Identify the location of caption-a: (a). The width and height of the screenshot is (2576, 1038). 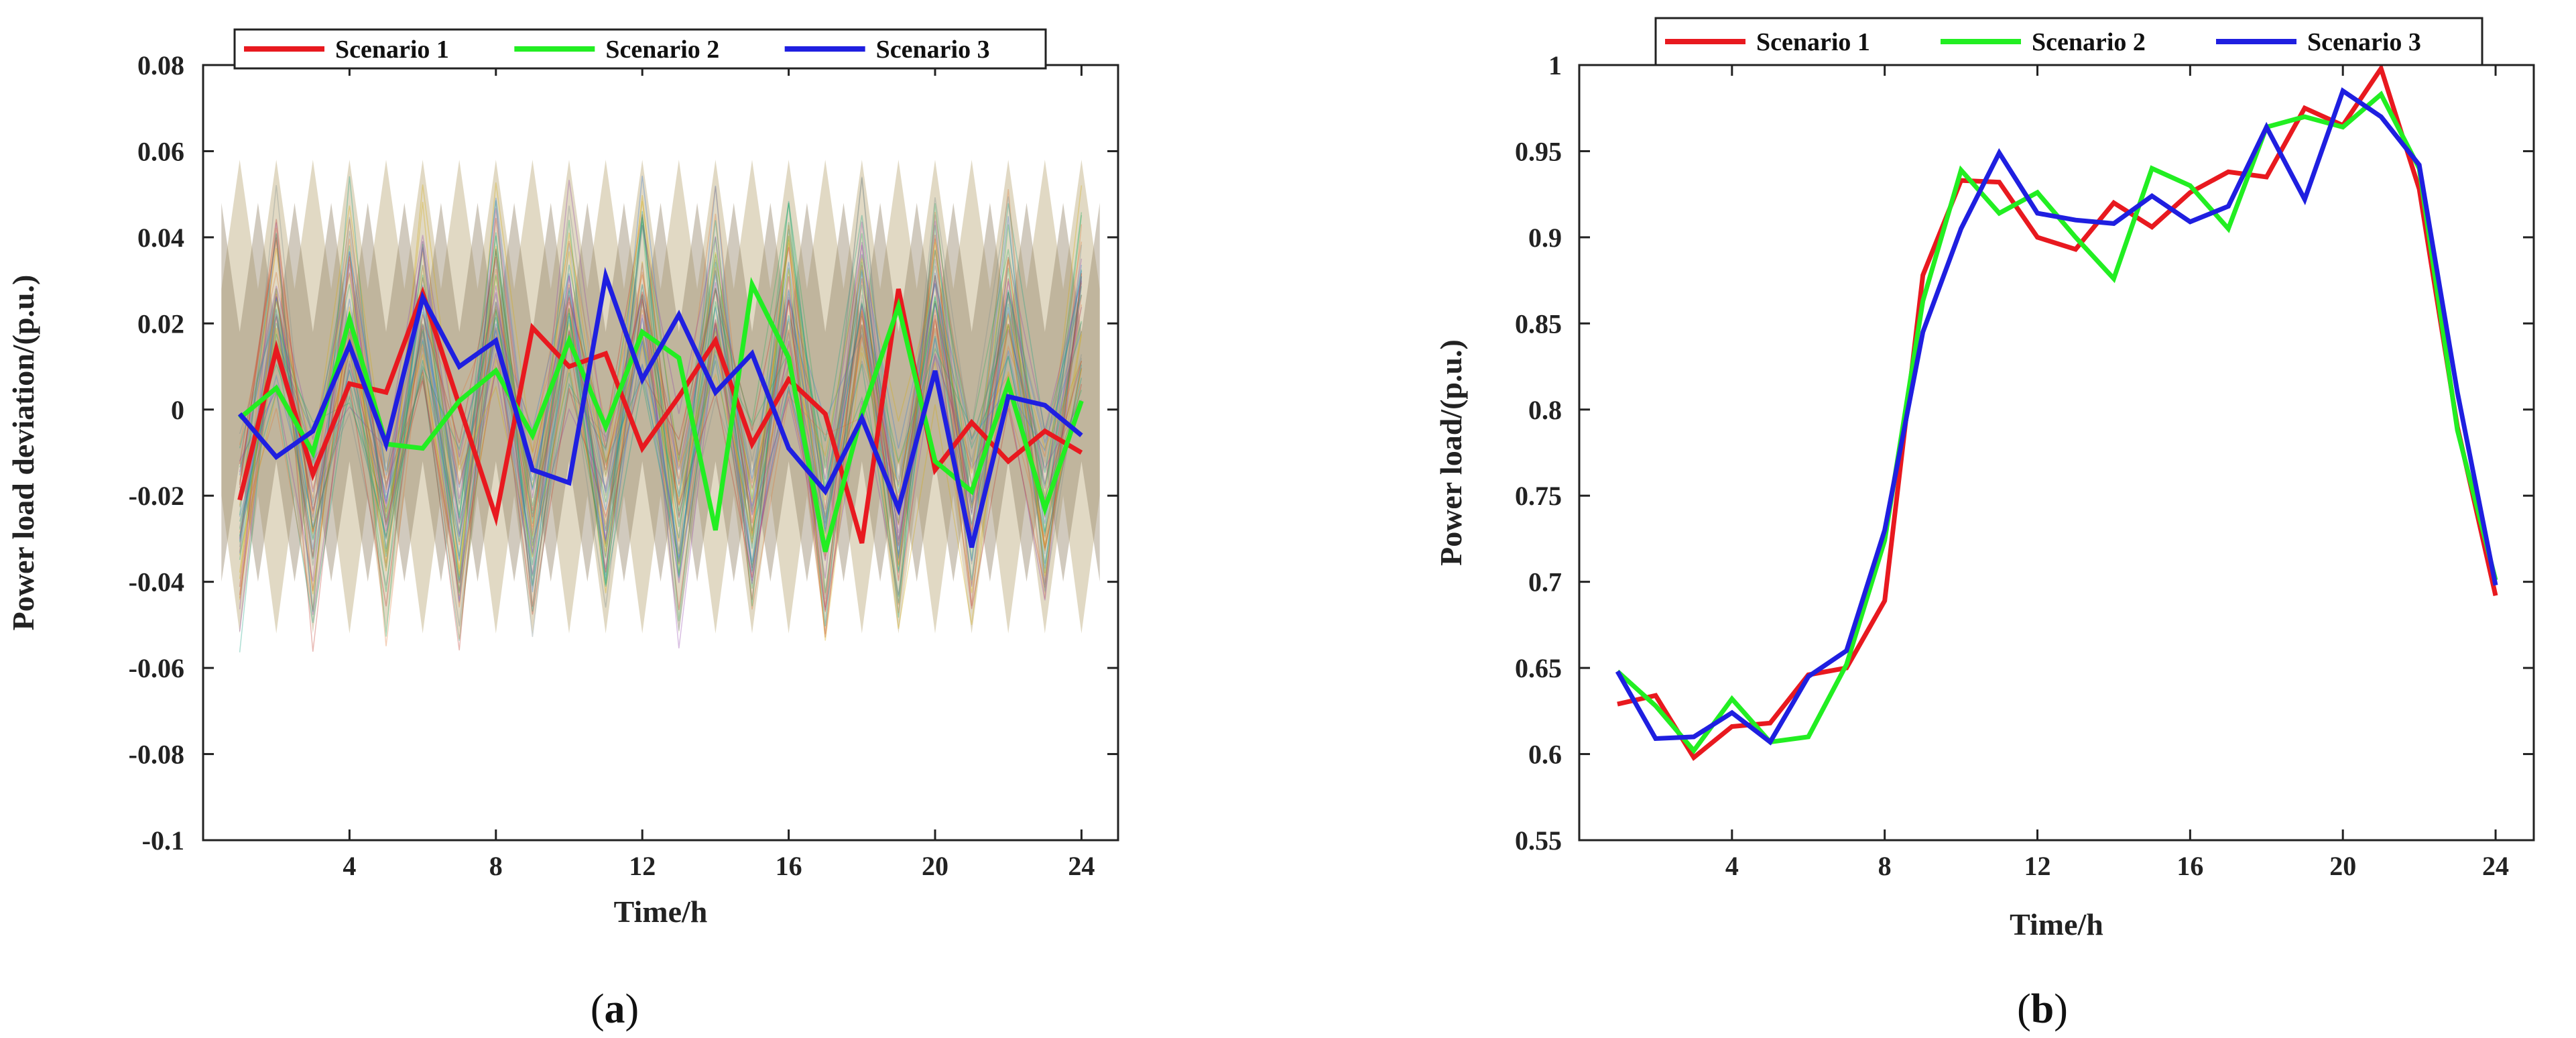
(615, 1009).